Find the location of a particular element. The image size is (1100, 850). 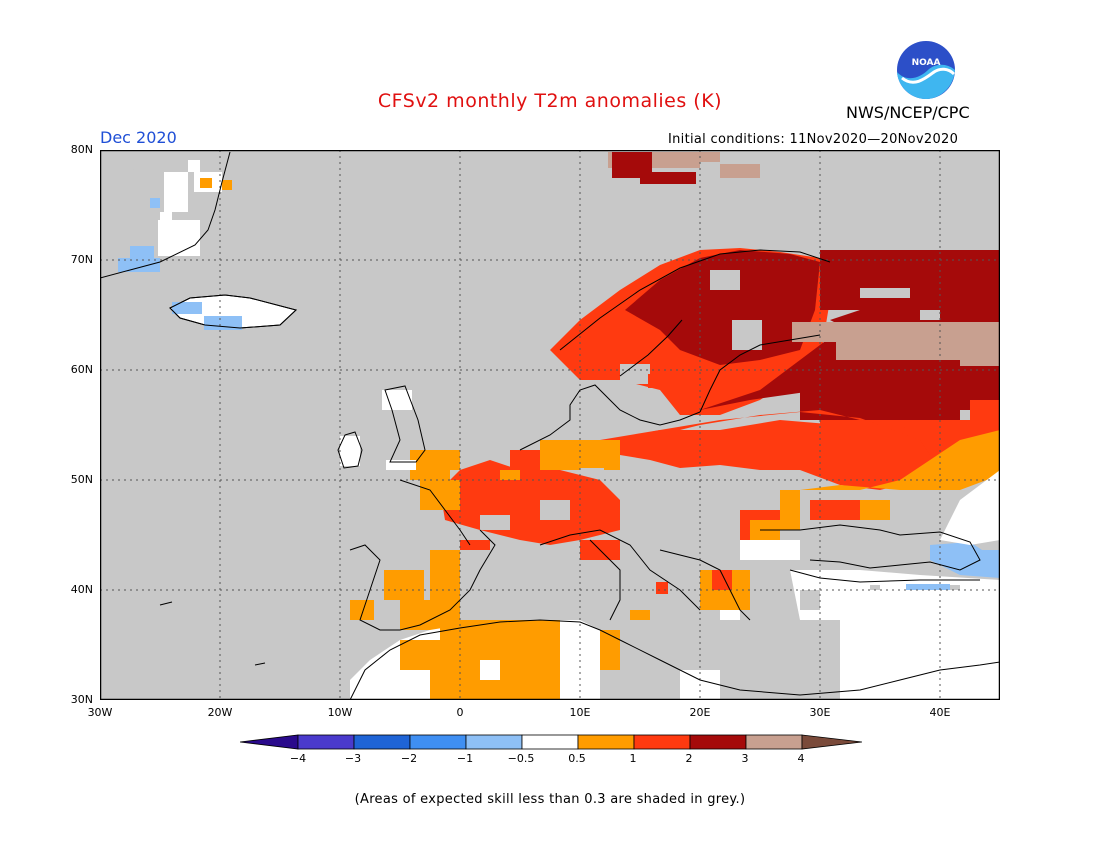

initial-conditions: Initial conditions: 11Nov2020—20Nov2020 is located at coordinates (813, 139).